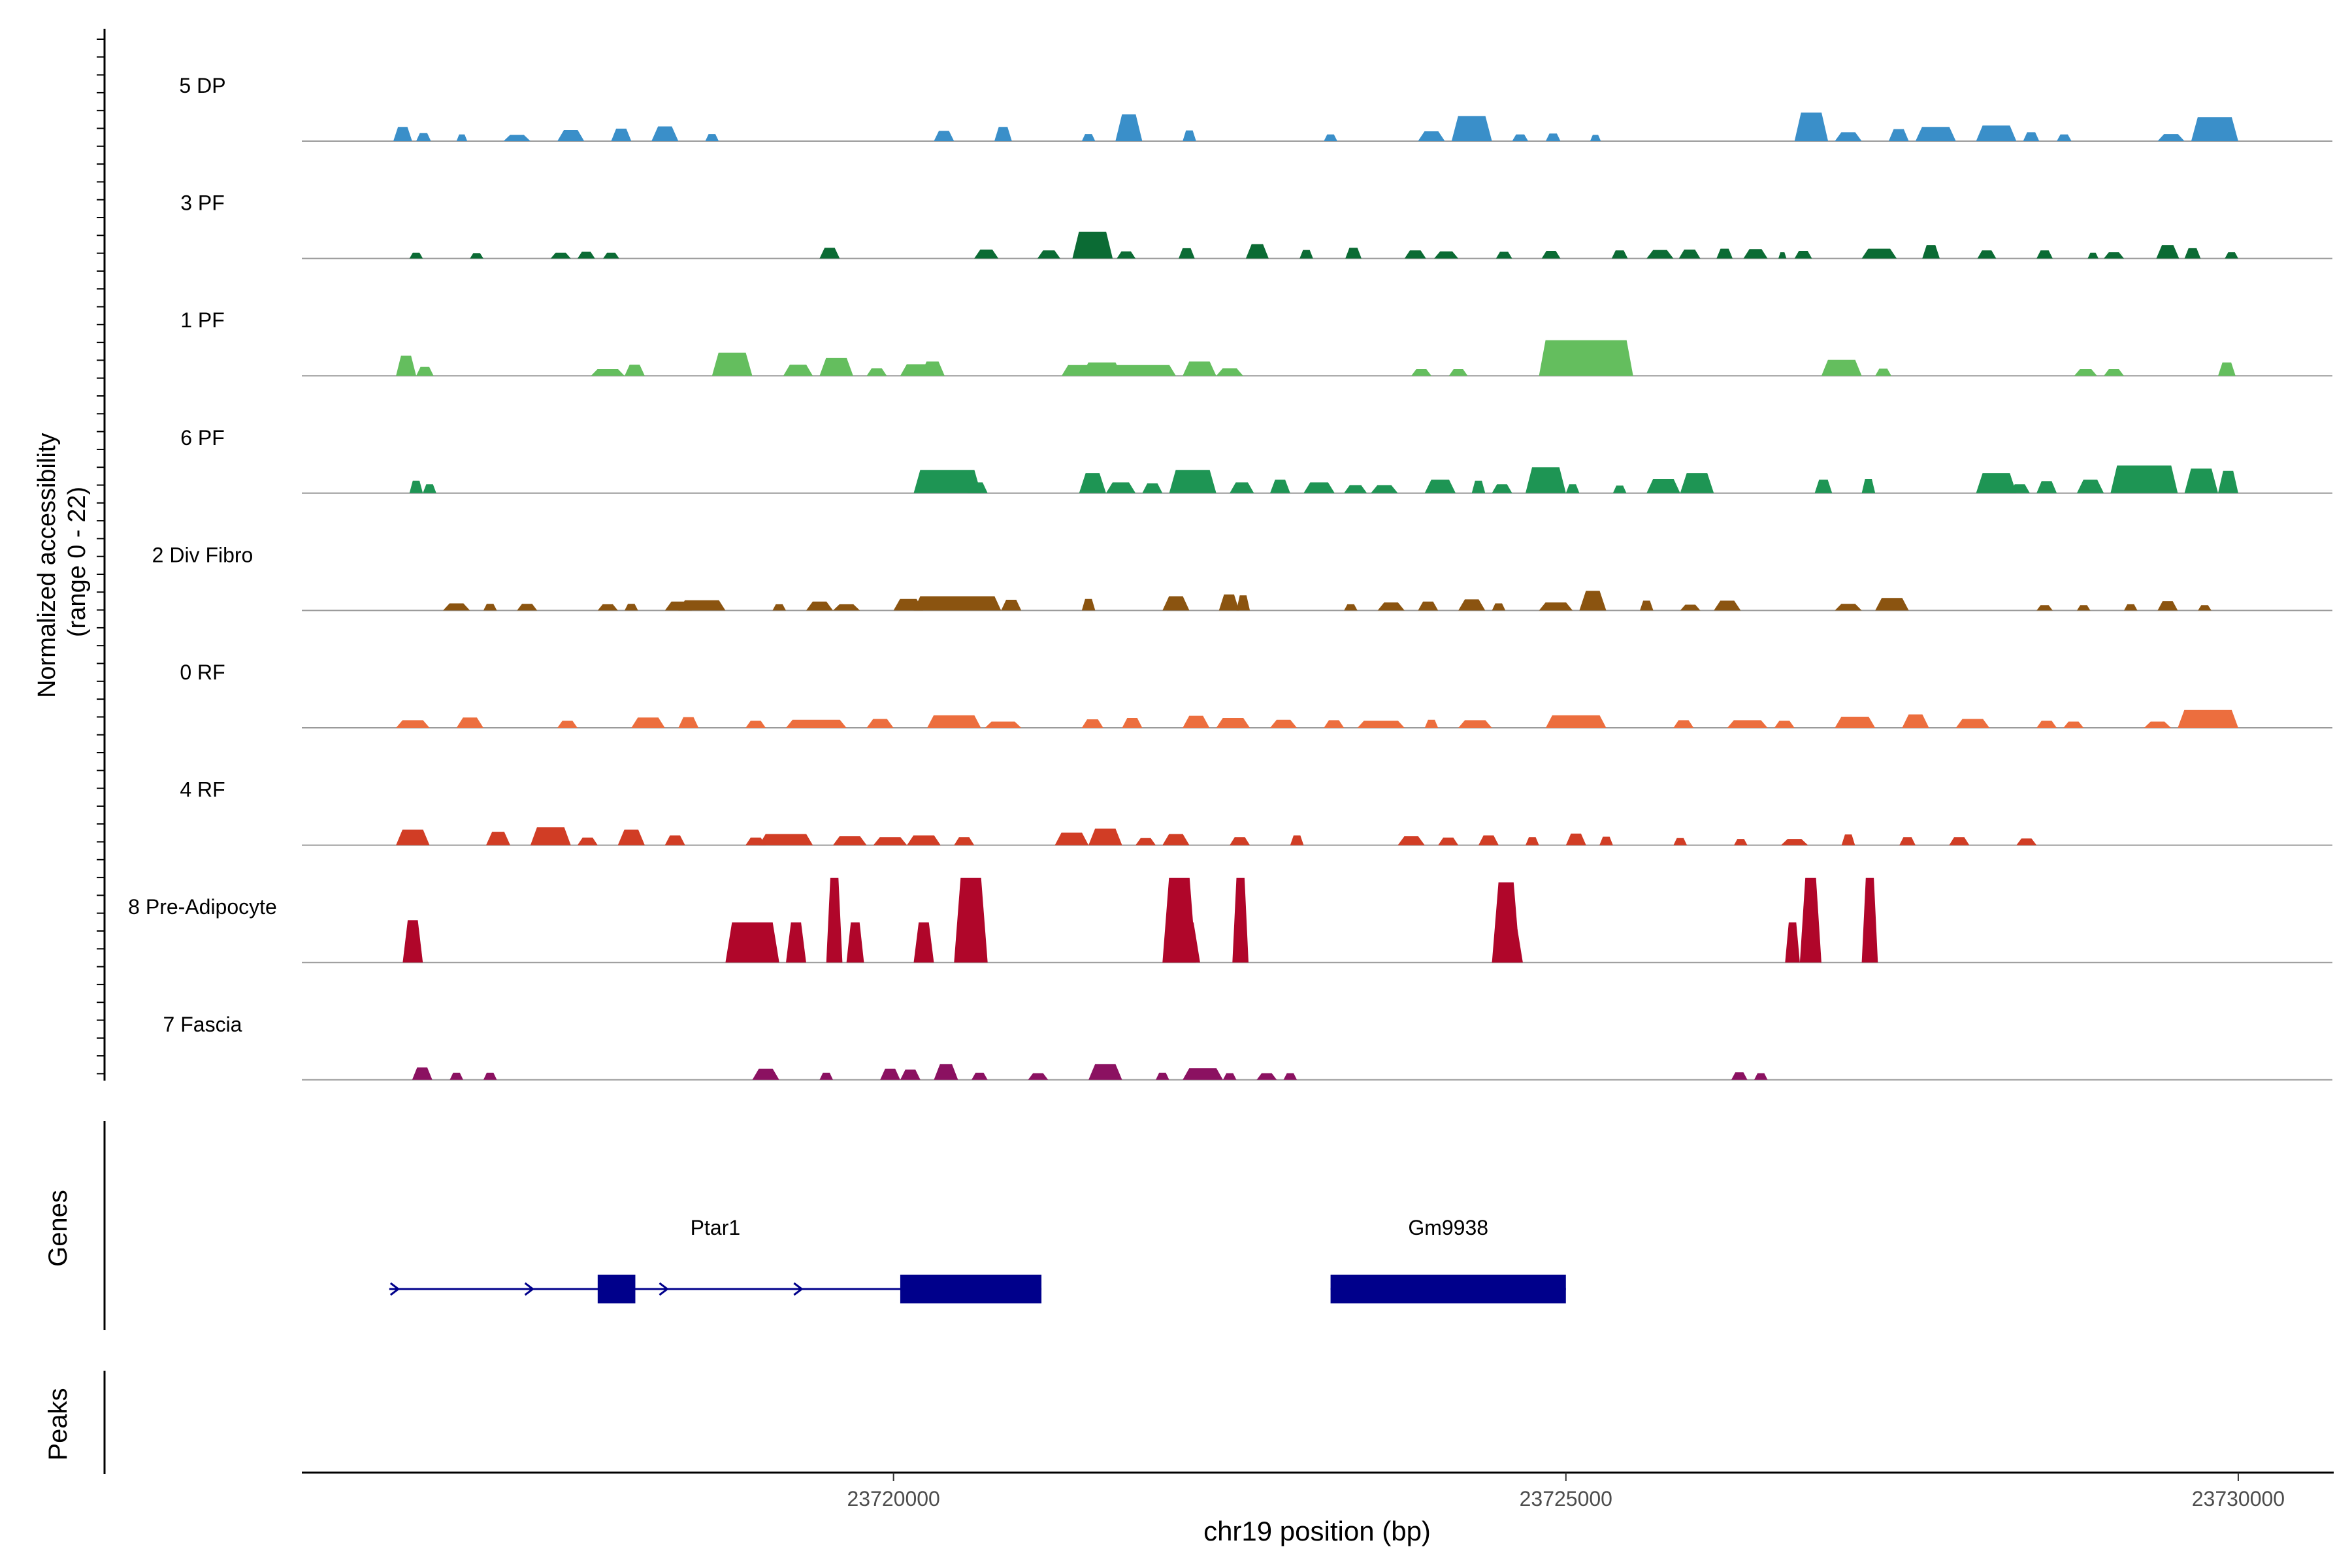 The height and width of the screenshot is (1568, 2352). What do you see at coordinates (1255, 108) in the screenshot?
I see `track-5-dp: 5 DP` at bounding box center [1255, 108].